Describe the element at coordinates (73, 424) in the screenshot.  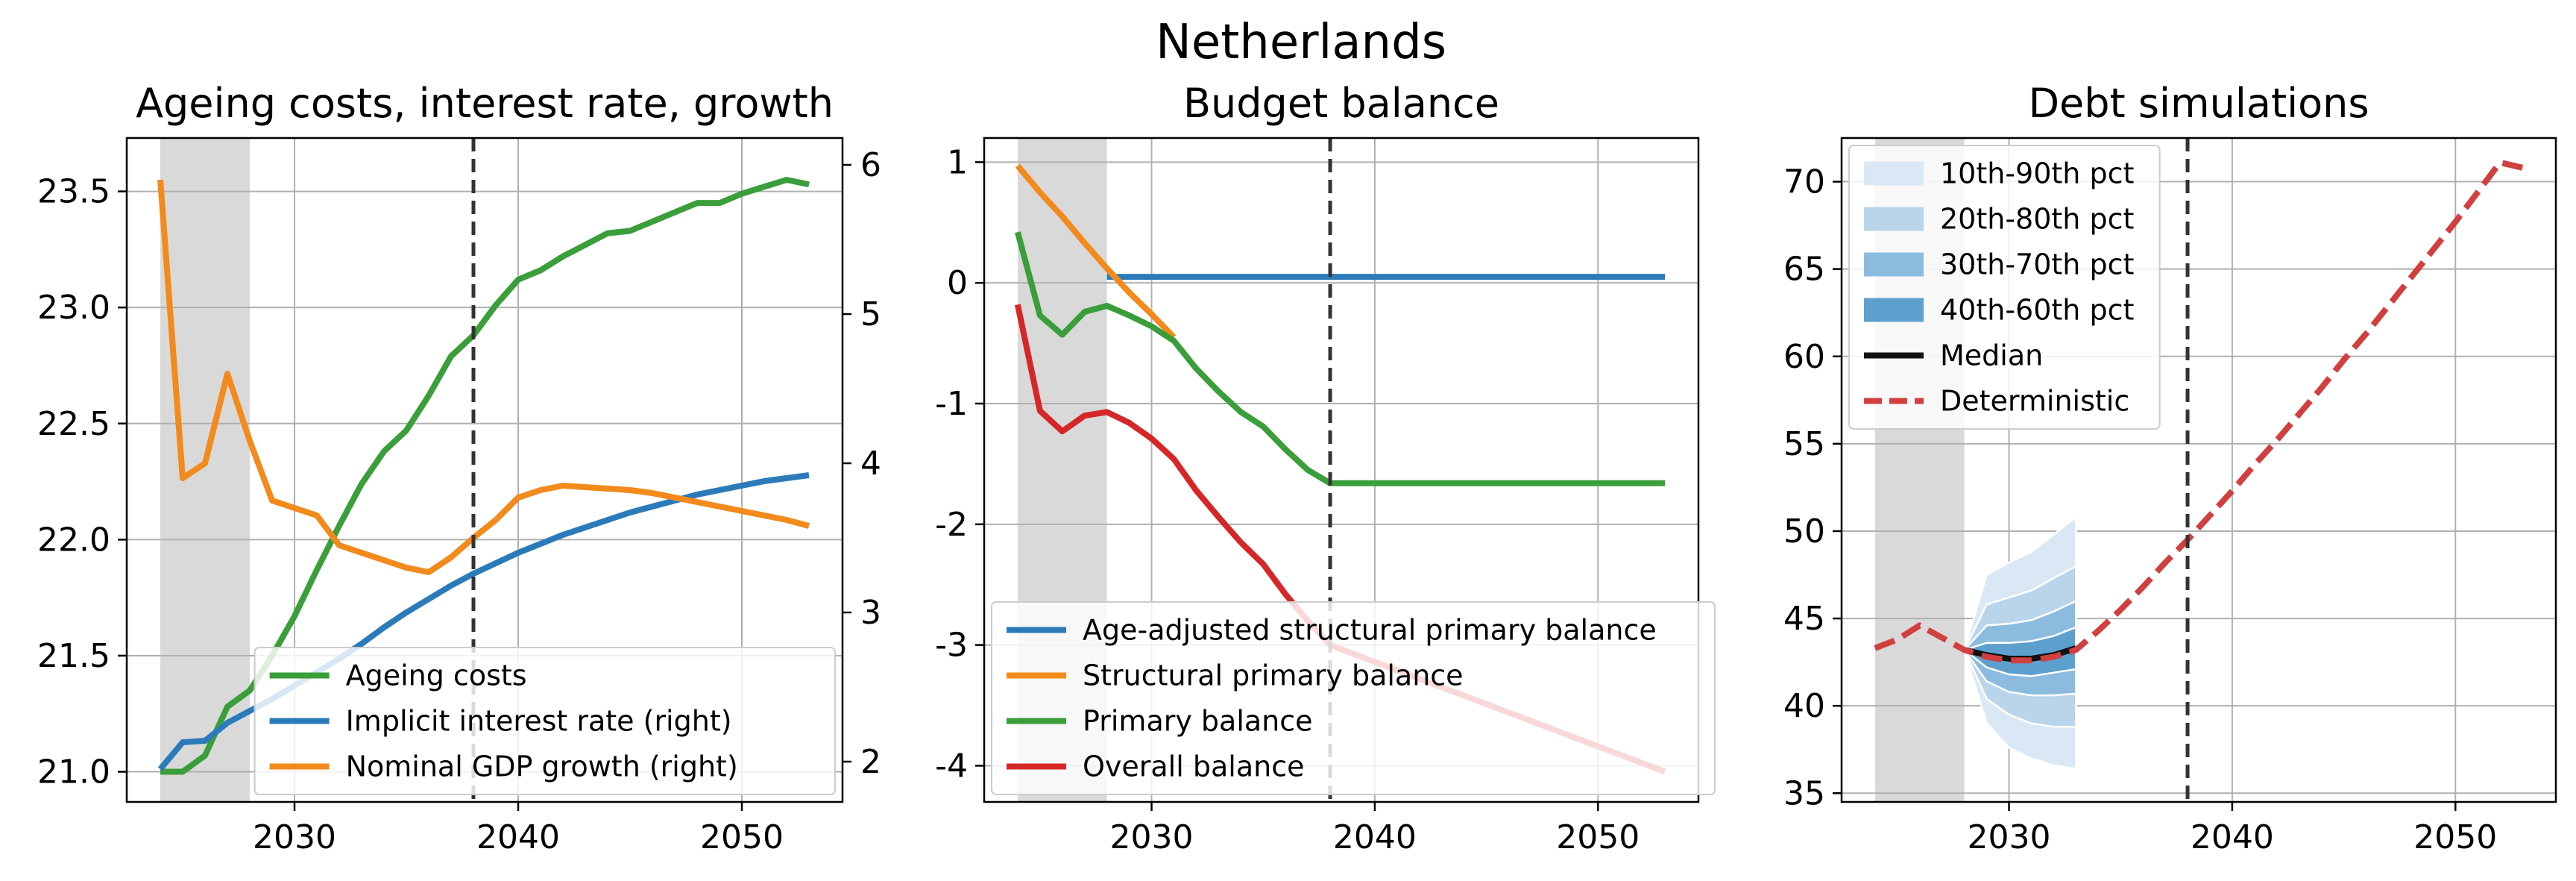
I see `y-tick-label: 22.5` at that location.